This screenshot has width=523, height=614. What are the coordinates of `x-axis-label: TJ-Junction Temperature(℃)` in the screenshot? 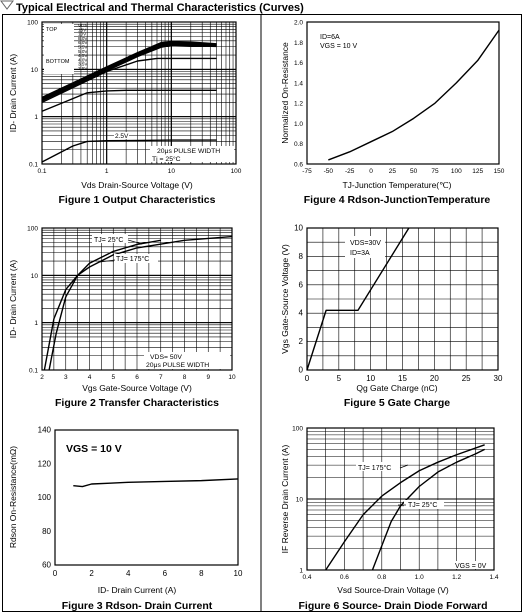 It's located at (396, 185).